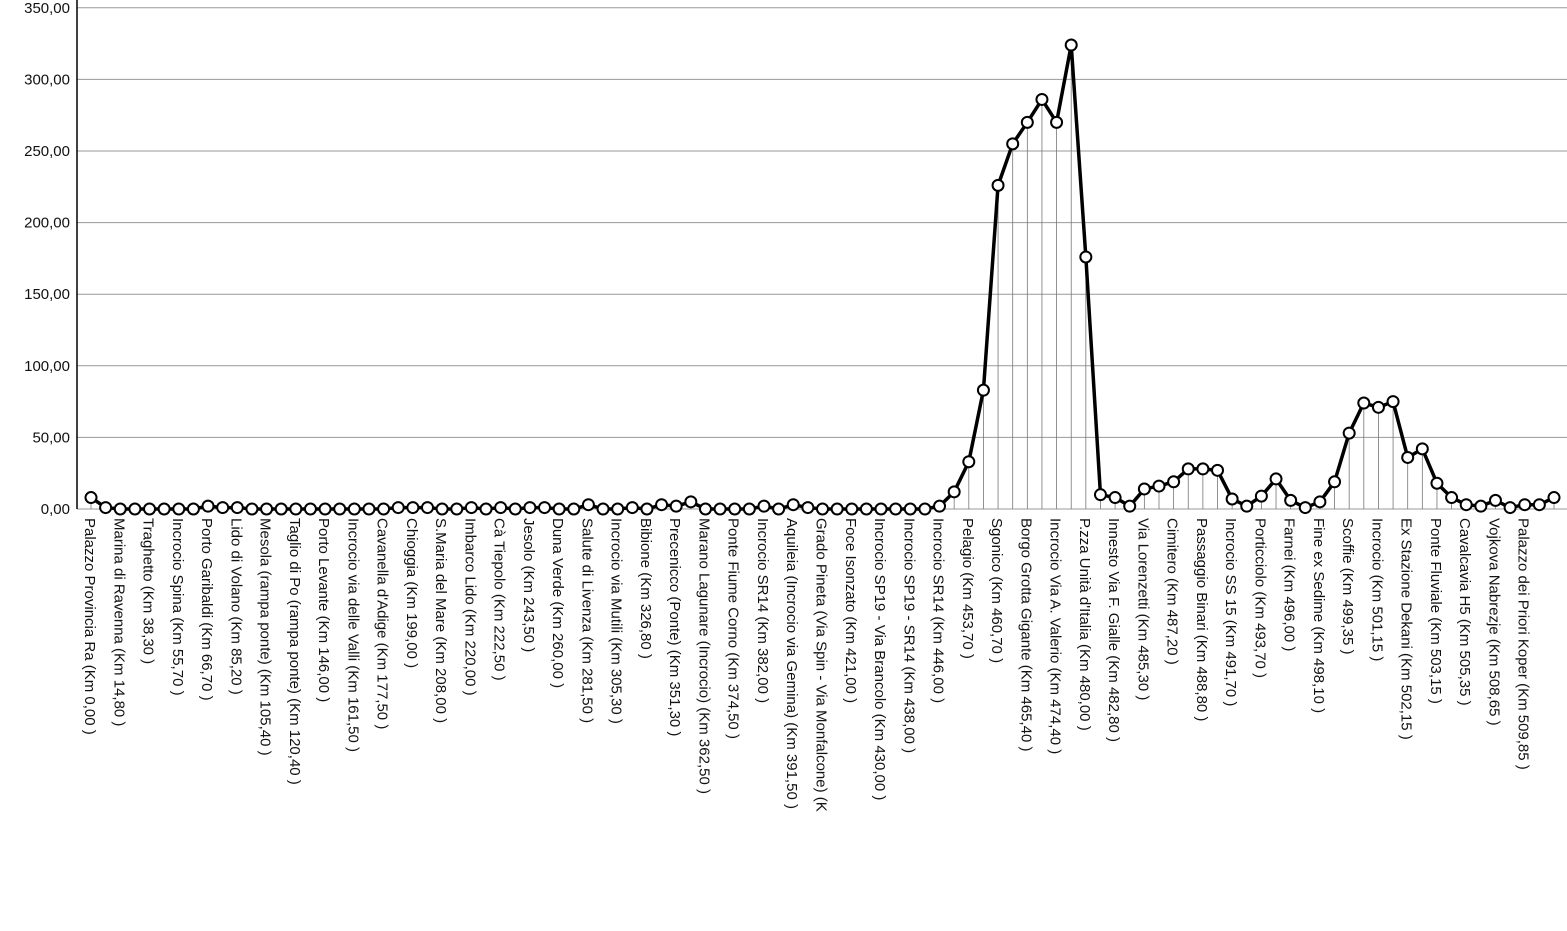 This screenshot has width=1567, height=931. I want to click on x-tick-label: Scoffie (Km 499,35 ), so click(1347, 586).